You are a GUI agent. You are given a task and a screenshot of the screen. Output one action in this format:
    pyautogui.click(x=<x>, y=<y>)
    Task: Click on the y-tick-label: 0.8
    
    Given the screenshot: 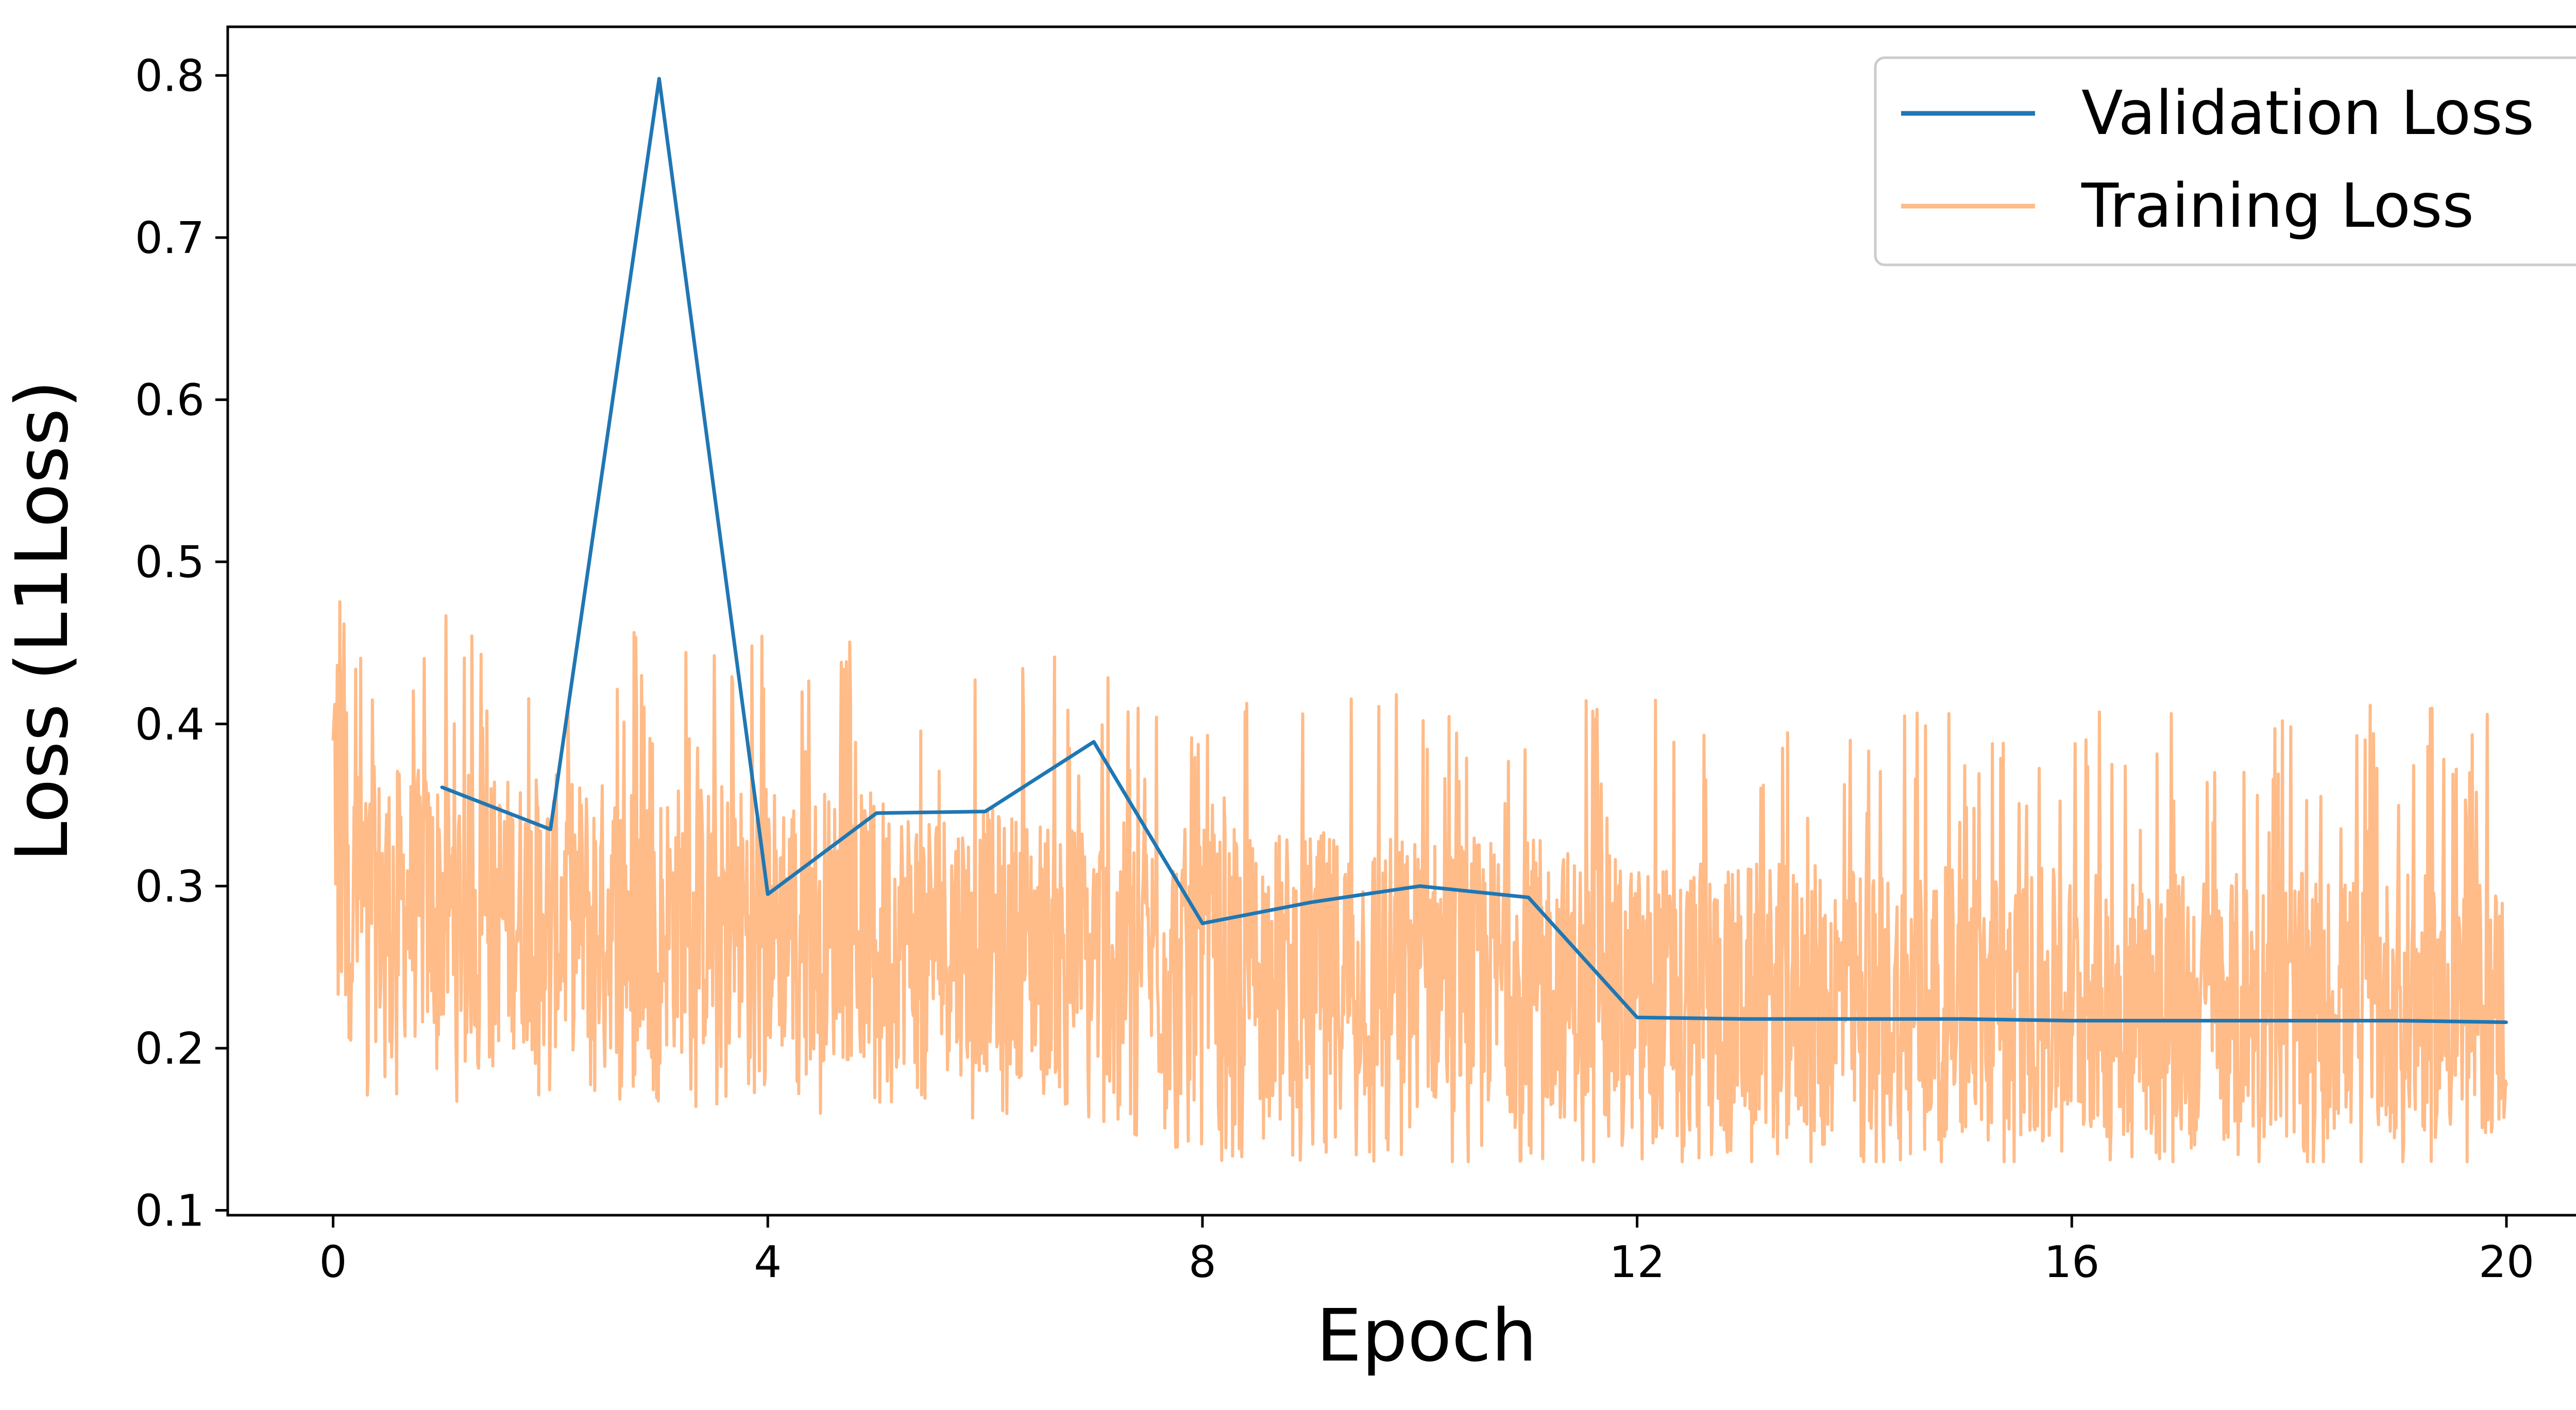 What is the action you would take?
    pyautogui.click(x=170, y=76)
    